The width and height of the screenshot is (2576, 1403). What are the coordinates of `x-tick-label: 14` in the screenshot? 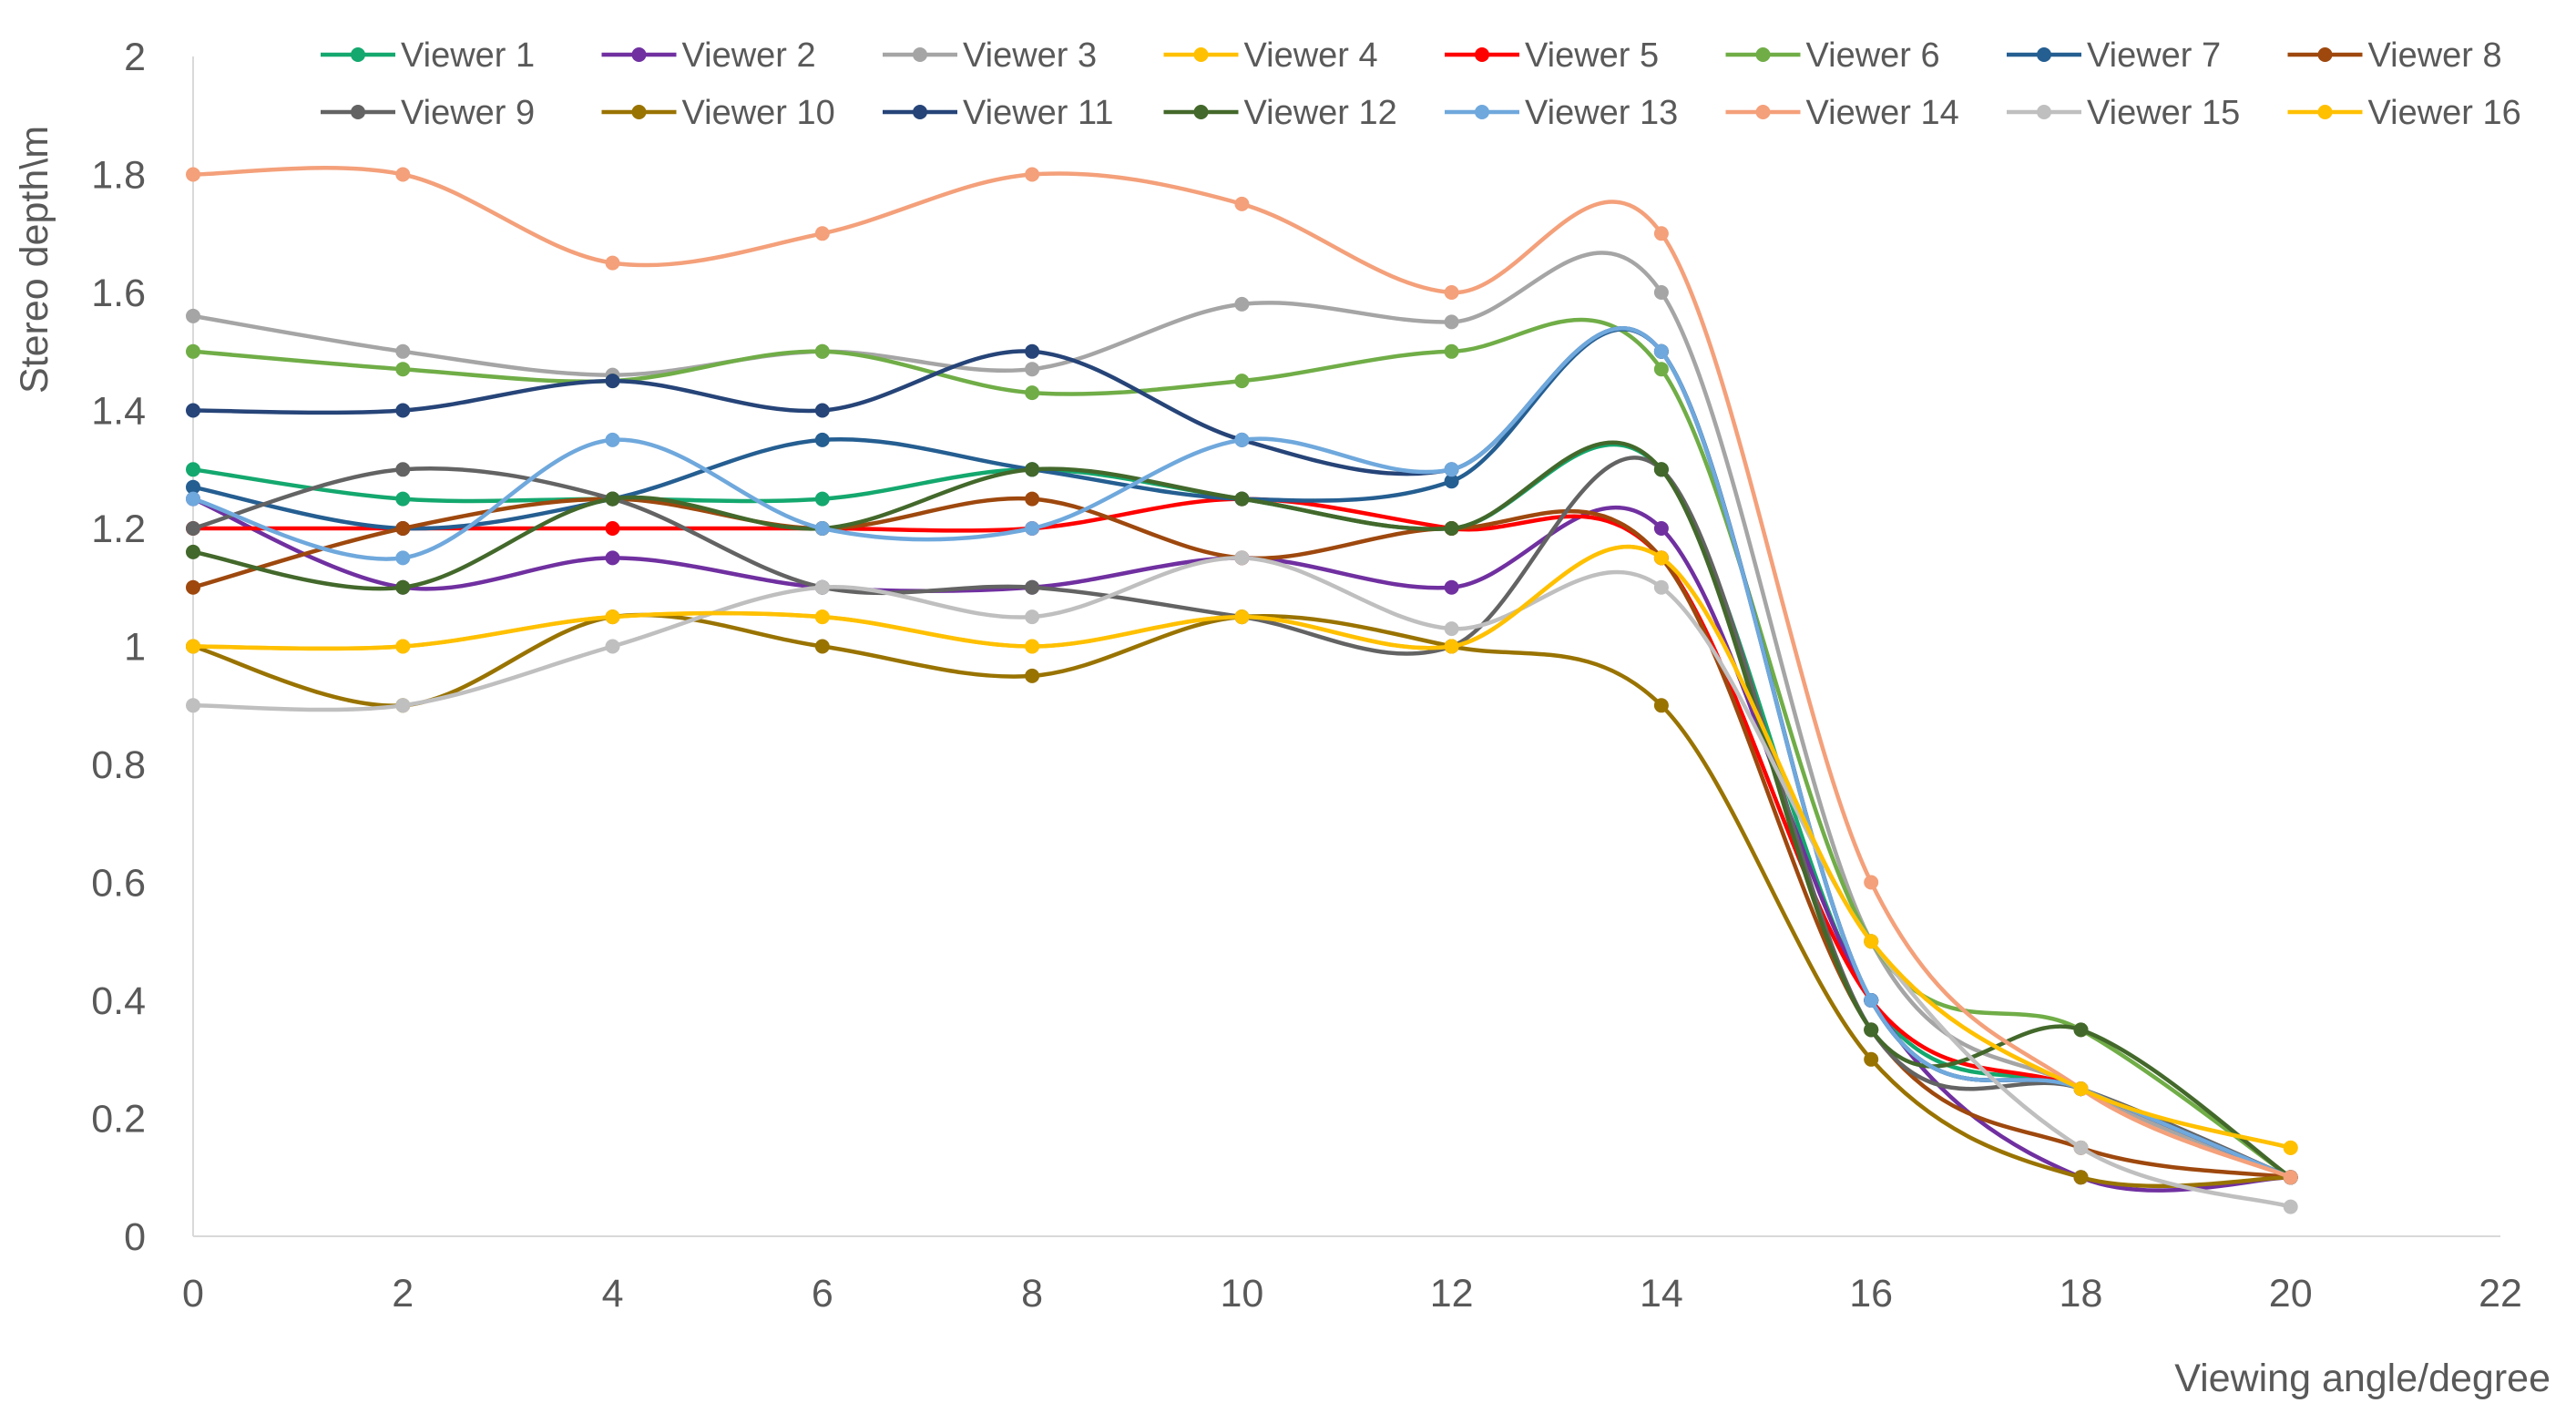 It's located at (1661, 1294).